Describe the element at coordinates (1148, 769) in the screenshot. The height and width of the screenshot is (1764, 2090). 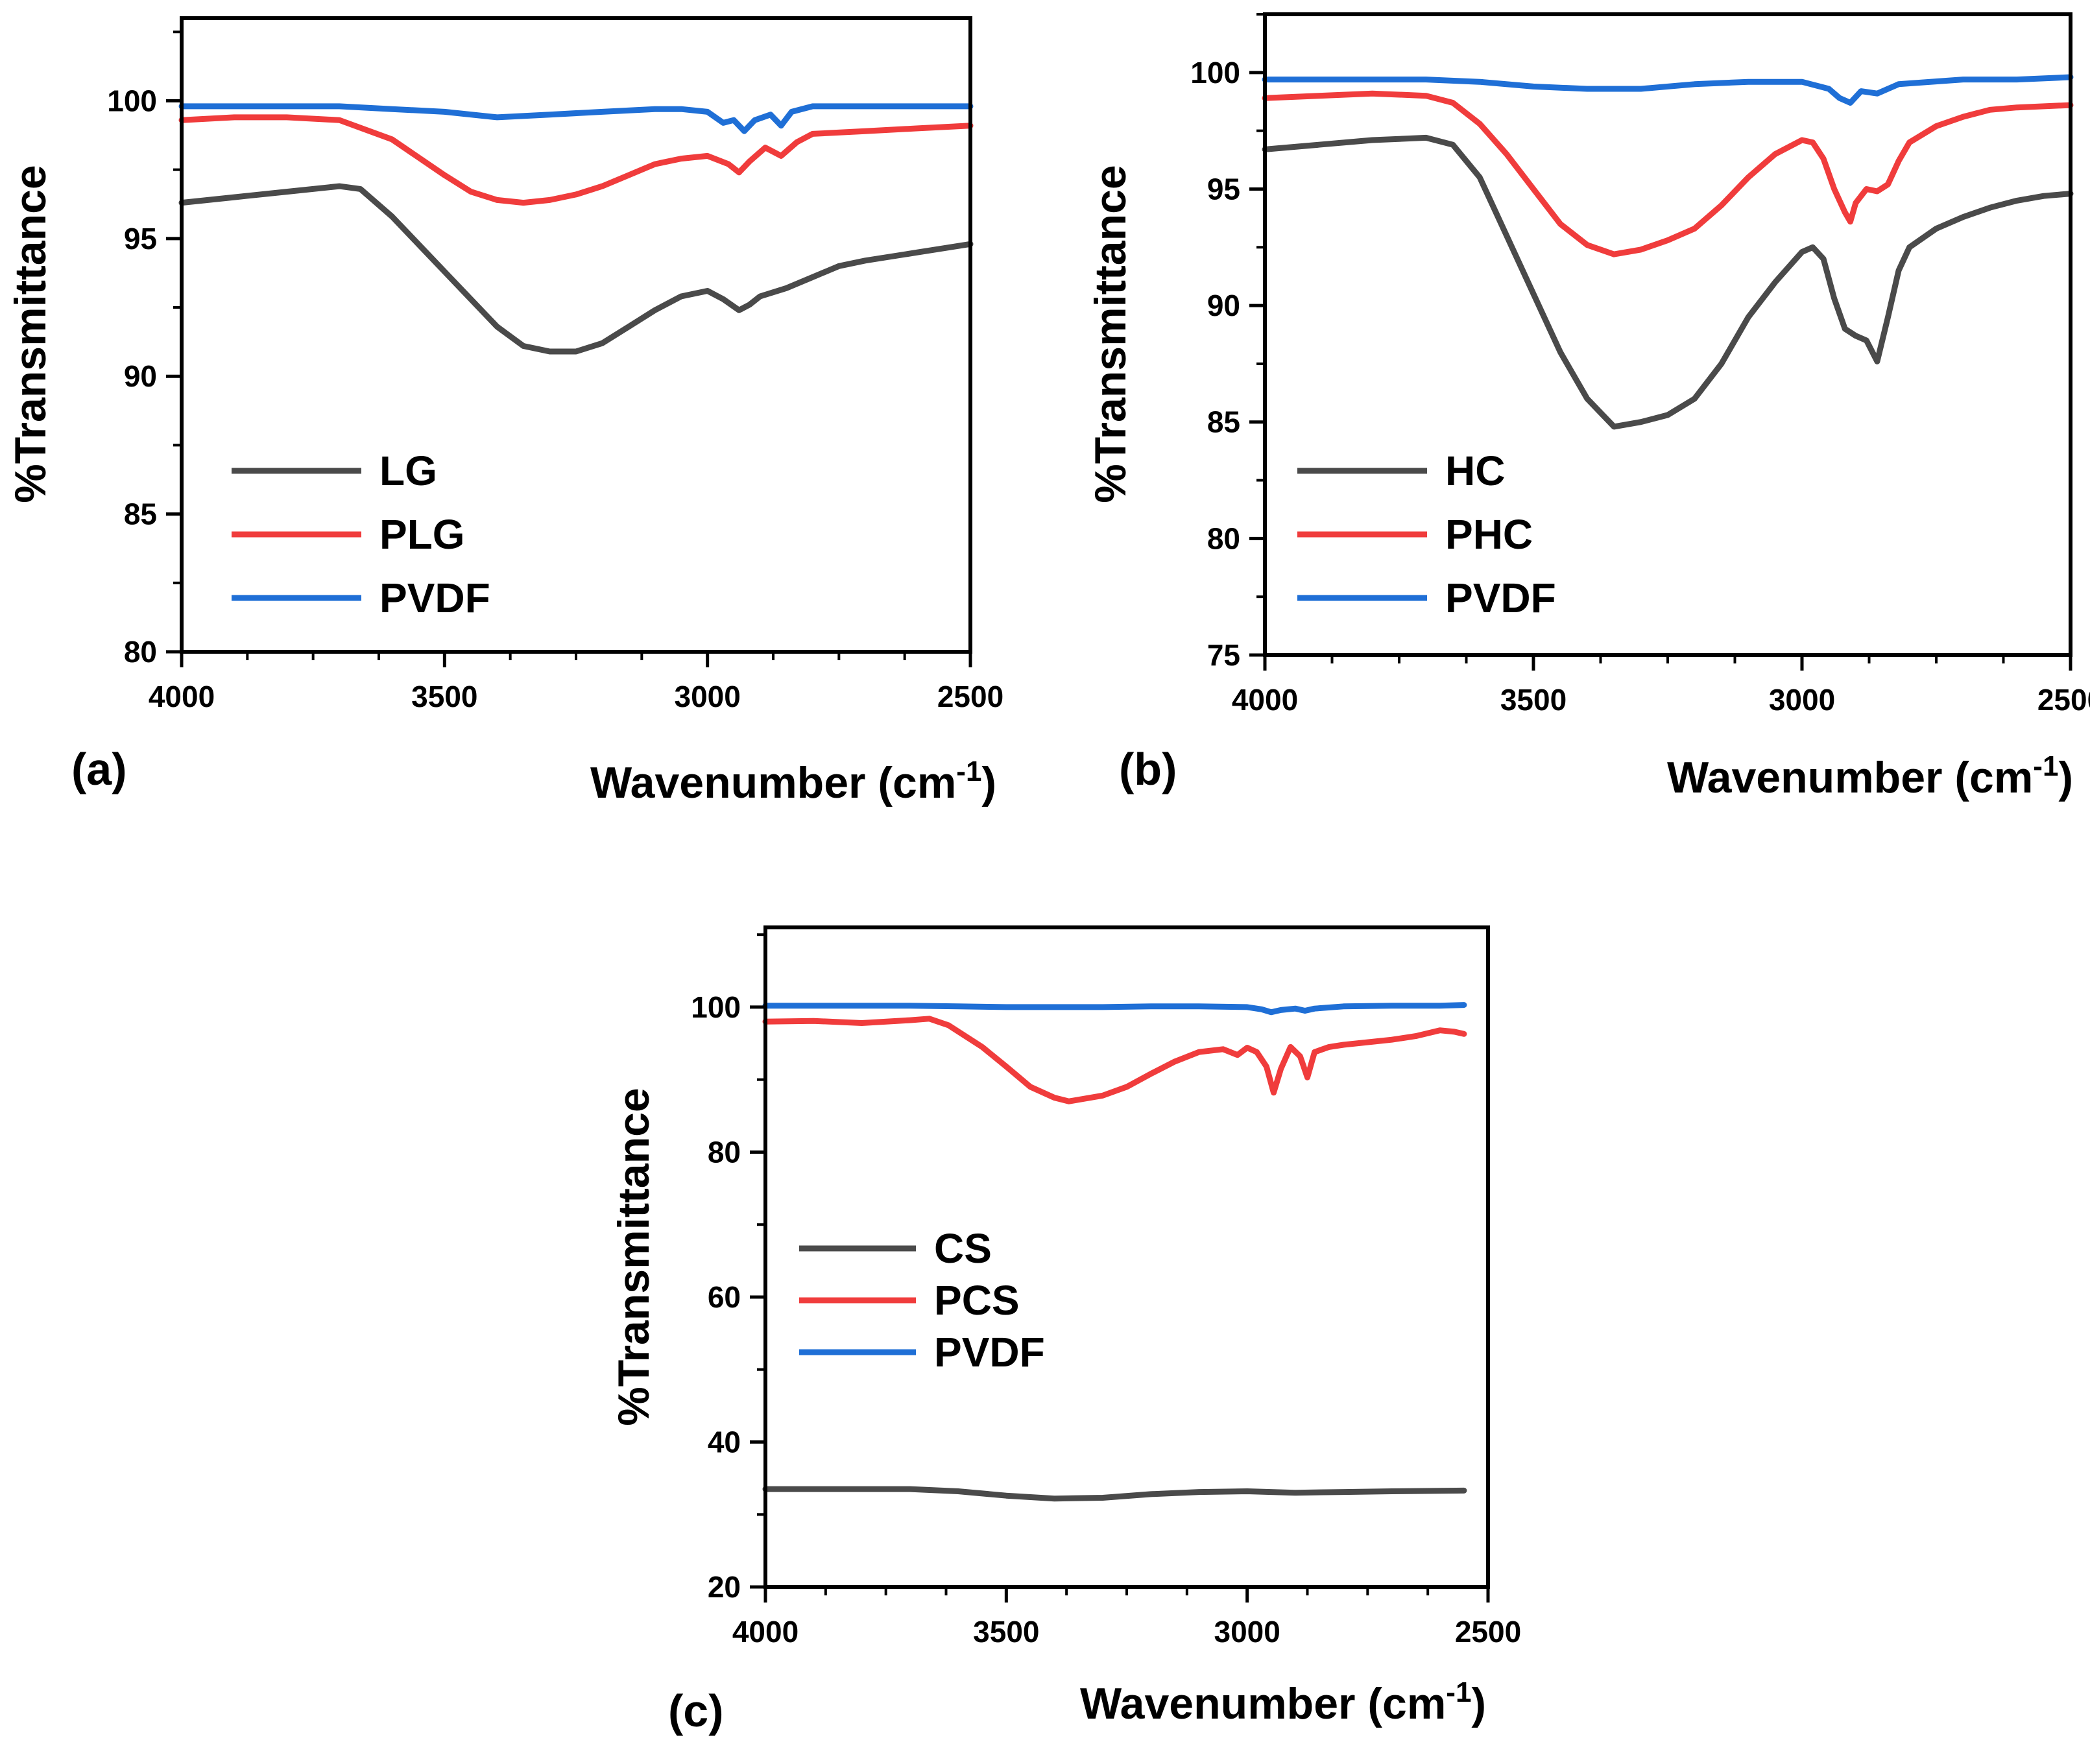
I see `panel-label: (b)` at that location.